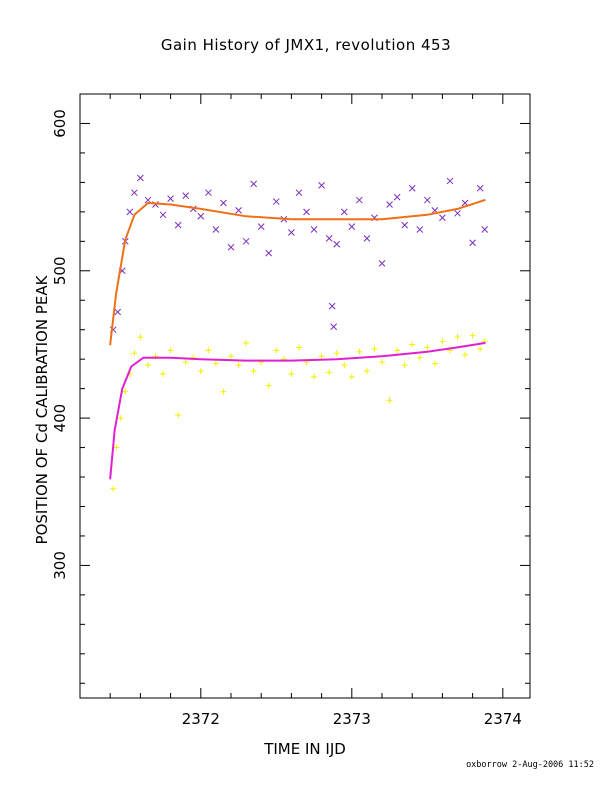  Describe the element at coordinates (352, 719) in the screenshot. I see `x-tick-label: 2373` at that location.